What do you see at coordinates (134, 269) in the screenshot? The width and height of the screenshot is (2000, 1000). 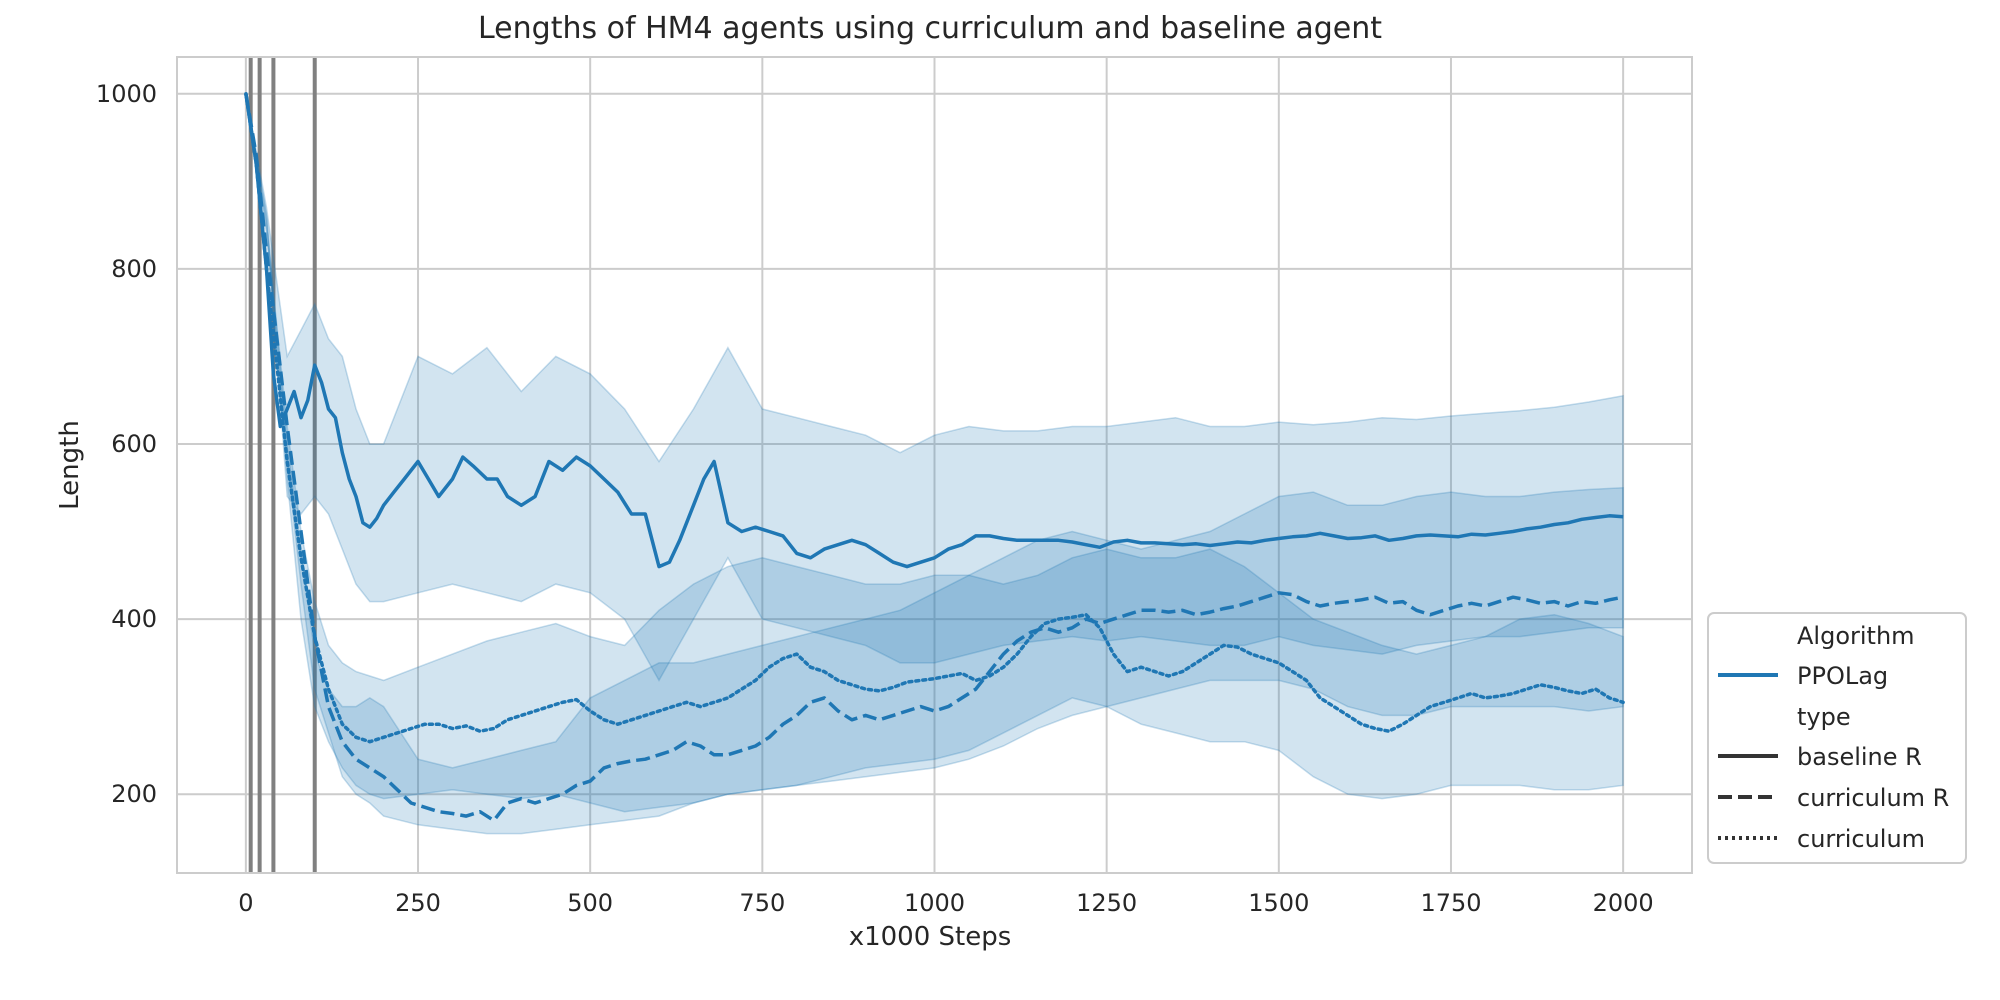 I see `y-tick-800: 800` at bounding box center [134, 269].